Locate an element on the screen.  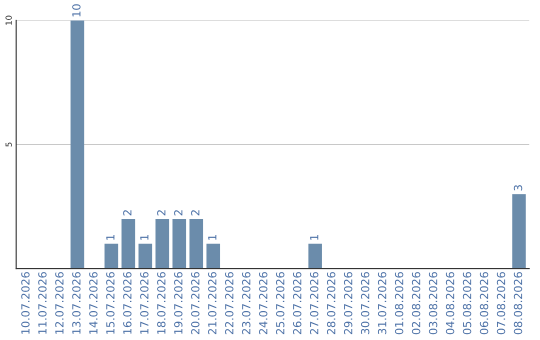
x-tick-label: 08.08.2026 is located at coordinates (518, 303).